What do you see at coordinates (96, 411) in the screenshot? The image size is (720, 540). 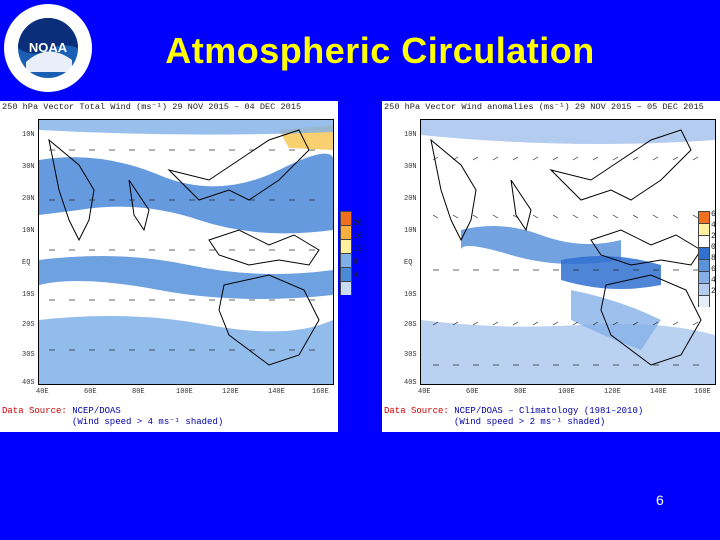 I see `source-name: NCEP/DOAS` at bounding box center [96, 411].